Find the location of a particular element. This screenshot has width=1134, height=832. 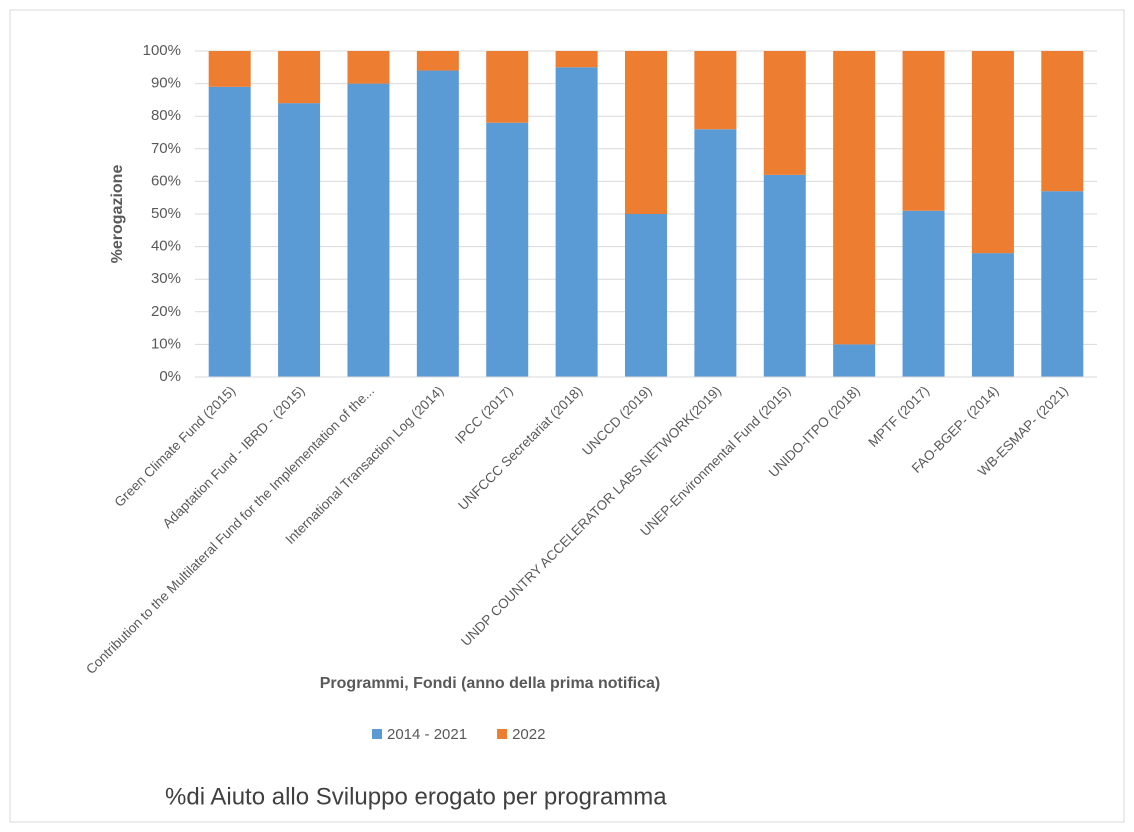

y-tick-label: 90% is located at coordinates (166, 83).